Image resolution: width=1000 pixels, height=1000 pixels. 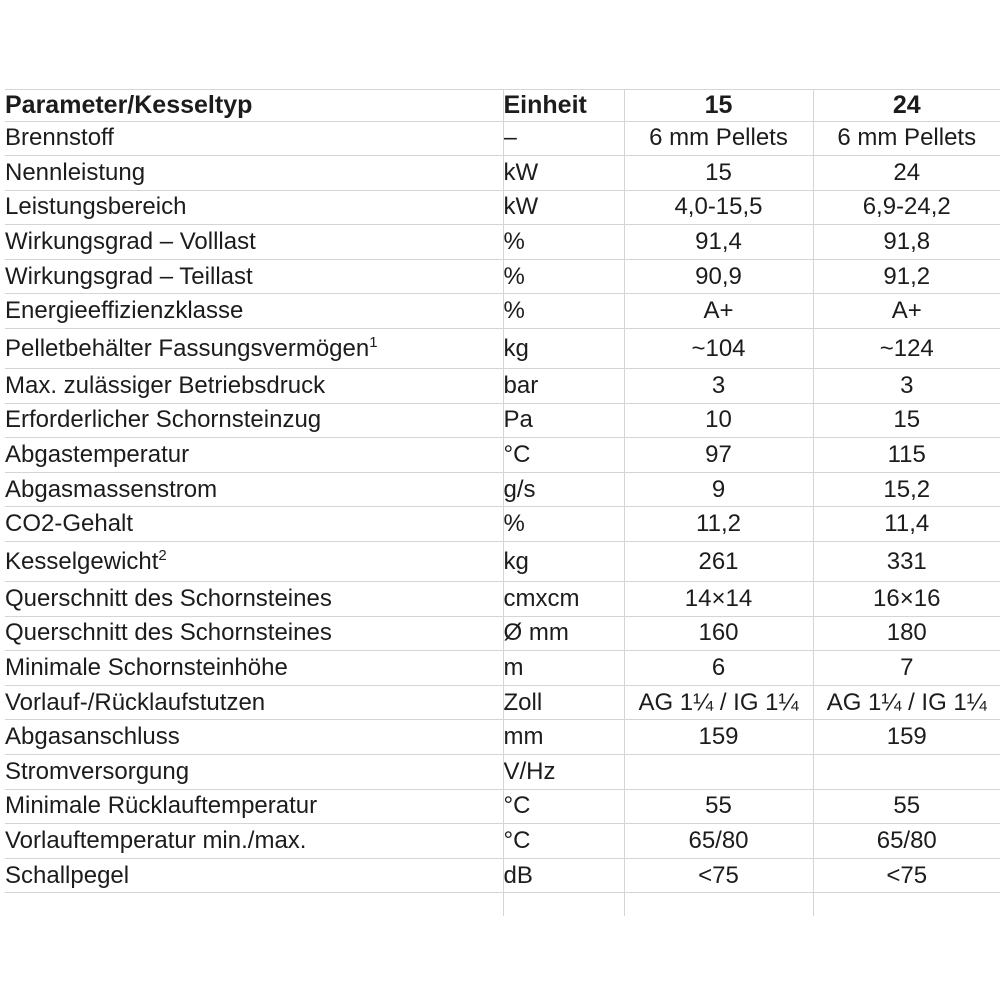 I want to click on value-24-cell: 6 mm Pellets, so click(x=906, y=139).